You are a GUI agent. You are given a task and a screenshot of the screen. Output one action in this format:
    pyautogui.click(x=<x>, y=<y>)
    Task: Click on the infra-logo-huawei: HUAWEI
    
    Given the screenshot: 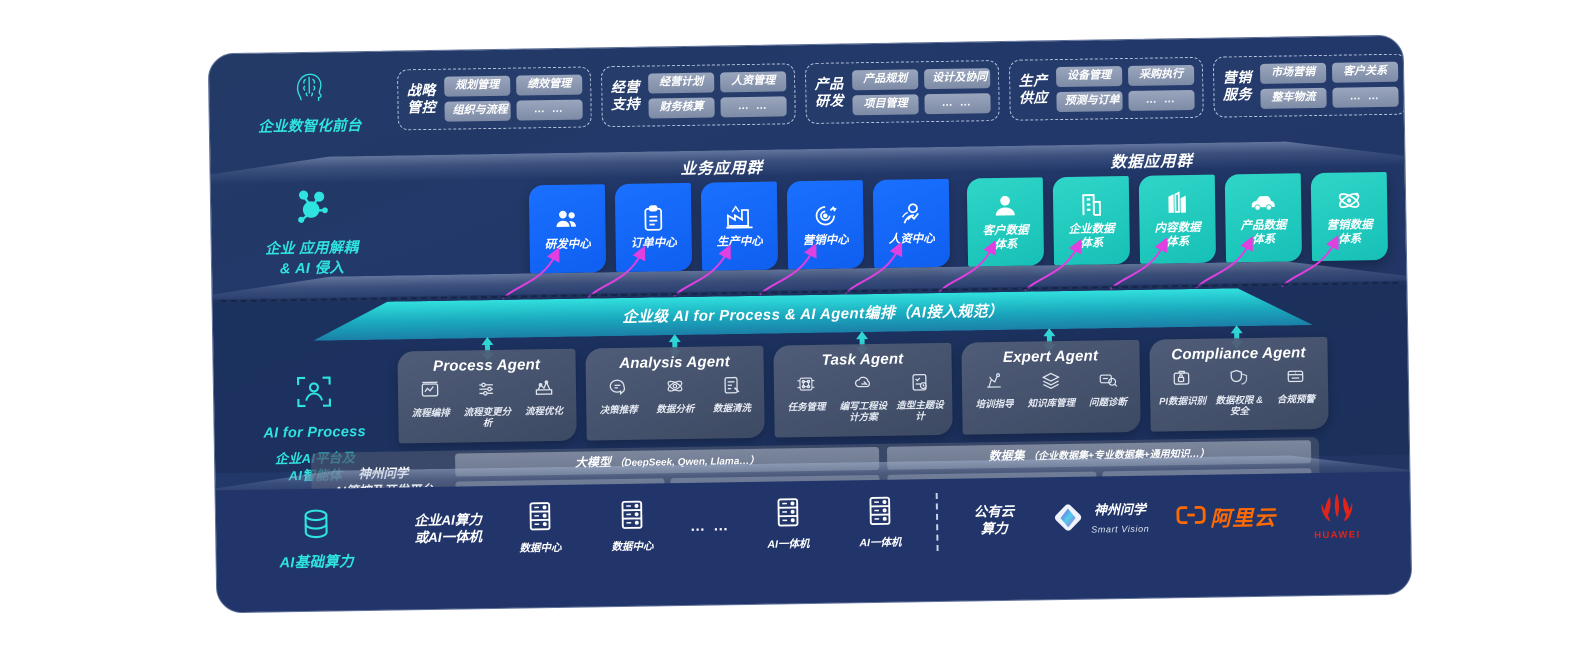 What is the action you would take?
    pyautogui.click(x=1337, y=516)
    